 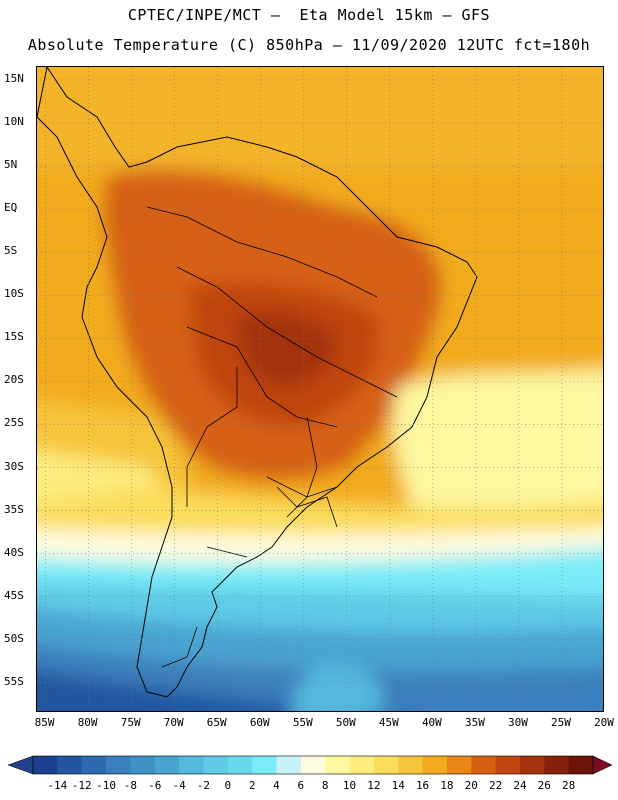 What do you see at coordinates (14, 294) in the screenshot?
I see `lat-tick-label: 10S` at bounding box center [14, 294].